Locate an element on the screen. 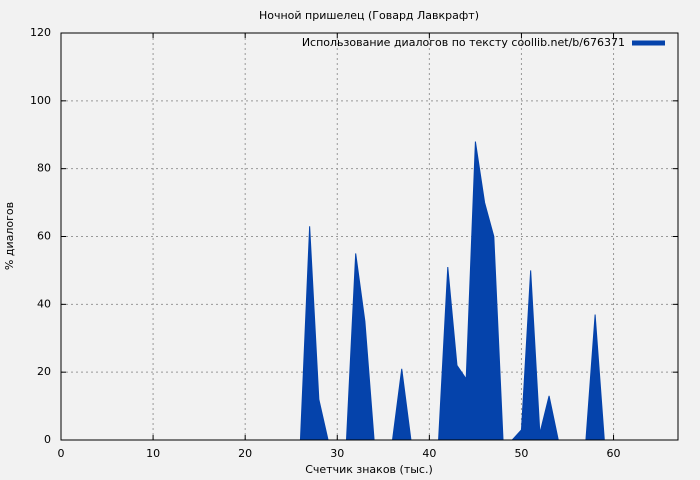 This screenshot has width=700, height=480. y-tick-label: 120 is located at coordinates (40, 32).